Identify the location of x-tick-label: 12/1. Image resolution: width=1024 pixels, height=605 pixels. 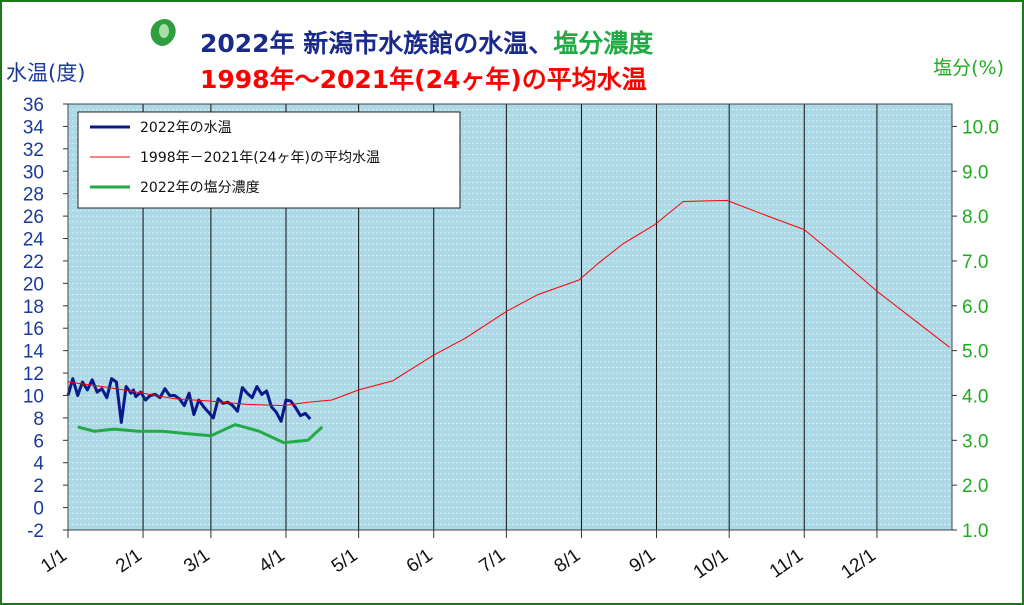
(858, 564).